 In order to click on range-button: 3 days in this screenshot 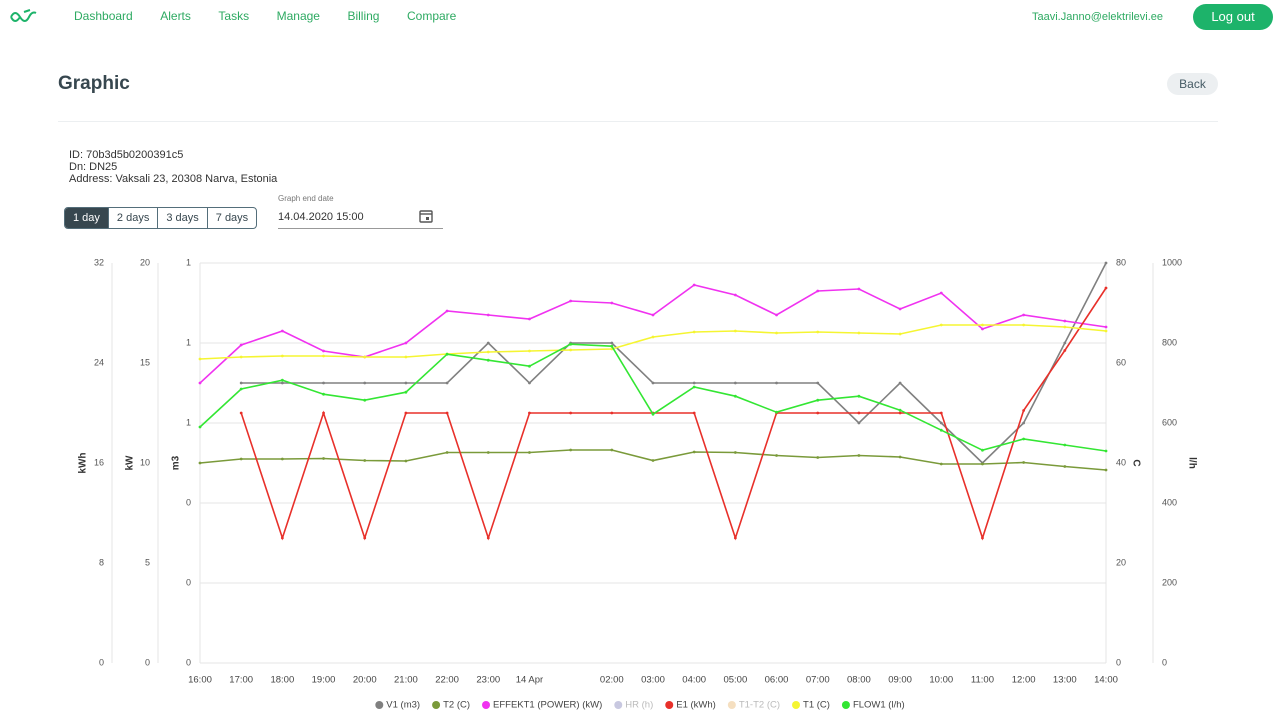, I will do `click(181, 218)`.